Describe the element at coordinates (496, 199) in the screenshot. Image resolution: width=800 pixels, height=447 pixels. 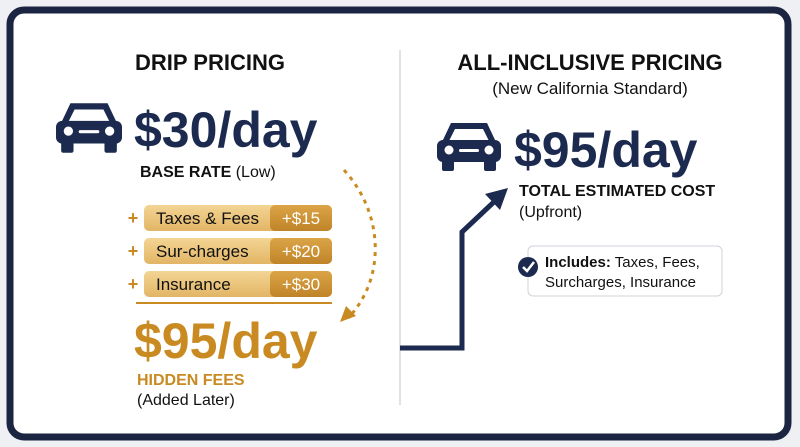
I see `up-arrow-head` at that location.